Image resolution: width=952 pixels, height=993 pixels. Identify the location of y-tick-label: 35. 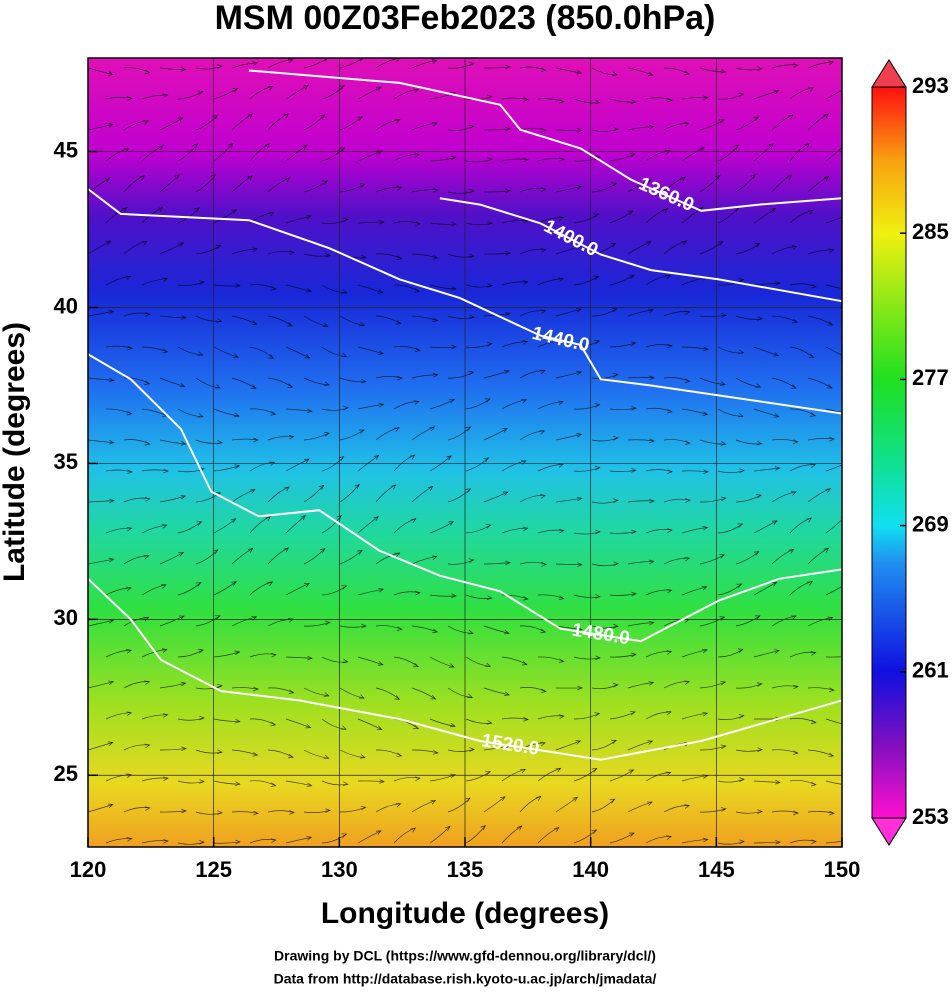
(66, 461).